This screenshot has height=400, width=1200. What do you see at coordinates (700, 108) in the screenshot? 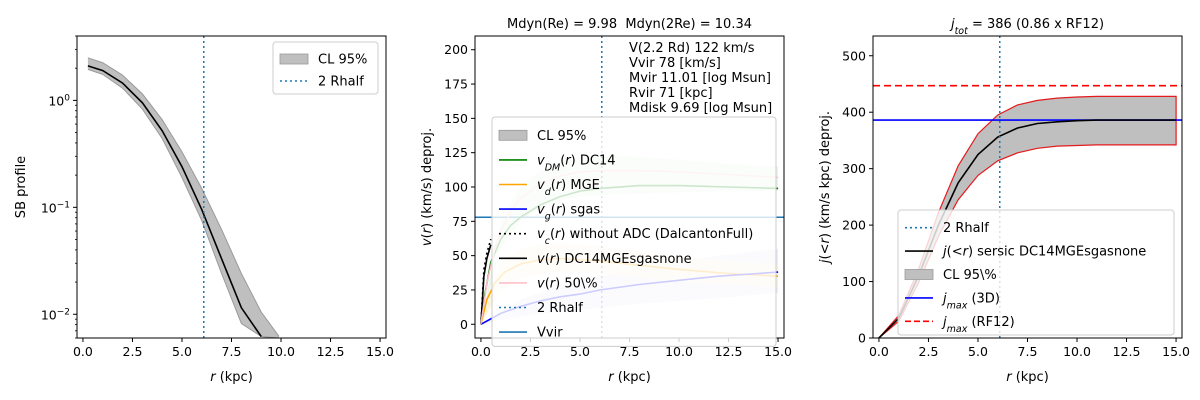
I see `mass-annotation-line: Mdisk 9.69 [log Msun]` at bounding box center [700, 108].